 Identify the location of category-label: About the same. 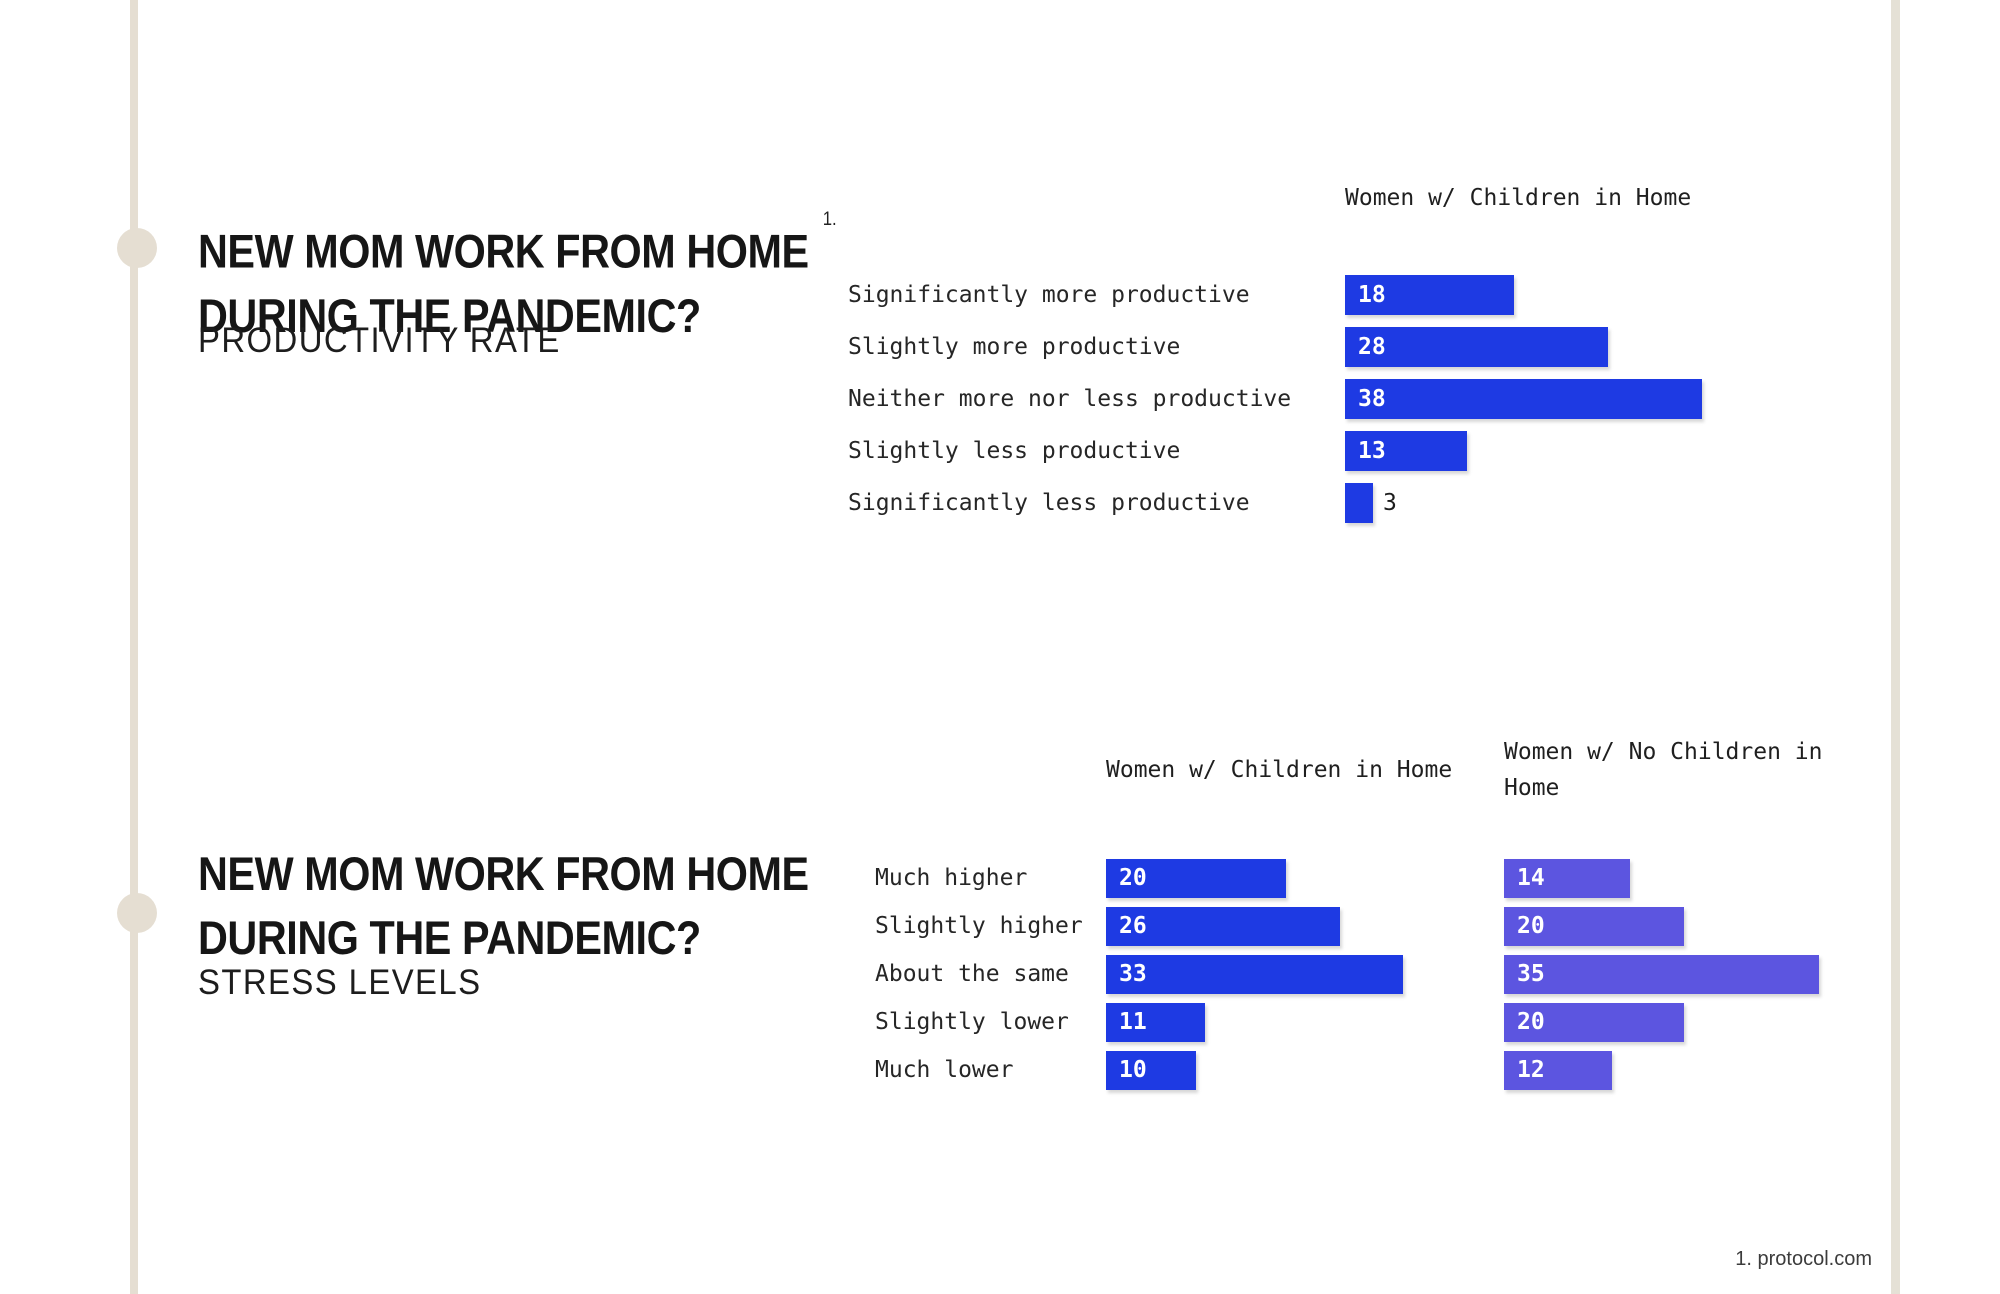
(972, 974).